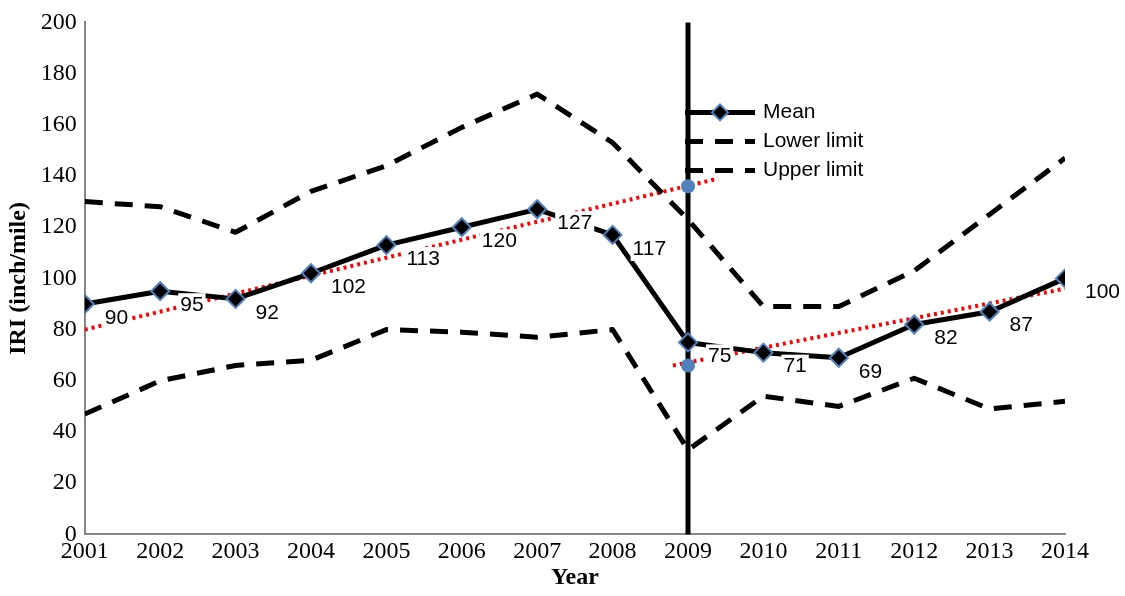 This screenshot has width=1125, height=596. What do you see at coordinates (914, 550) in the screenshot?
I see `x-tick-label: 2012` at bounding box center [914, 550].